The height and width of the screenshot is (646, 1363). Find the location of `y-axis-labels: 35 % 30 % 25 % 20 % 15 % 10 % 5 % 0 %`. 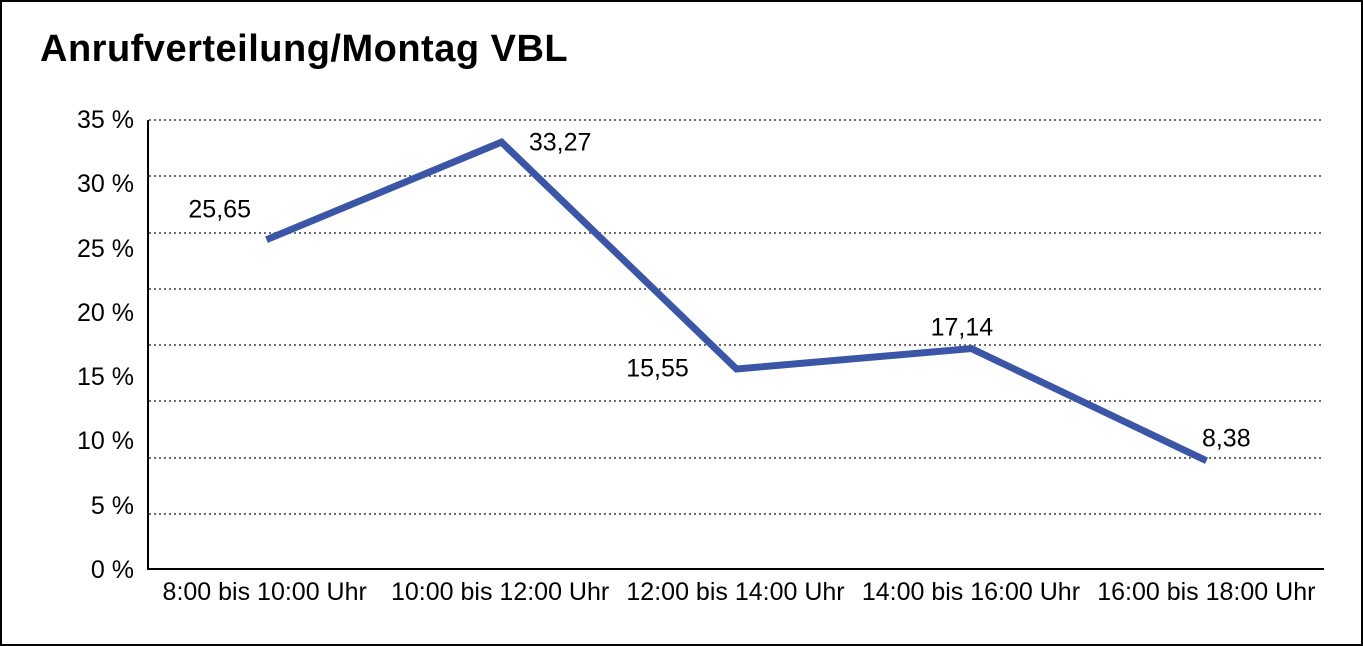

y-axis-labels: 35 % 30 % 25 % 20 % 15 % 10 % 5 % 0 % is located at coordinates (78, 345).